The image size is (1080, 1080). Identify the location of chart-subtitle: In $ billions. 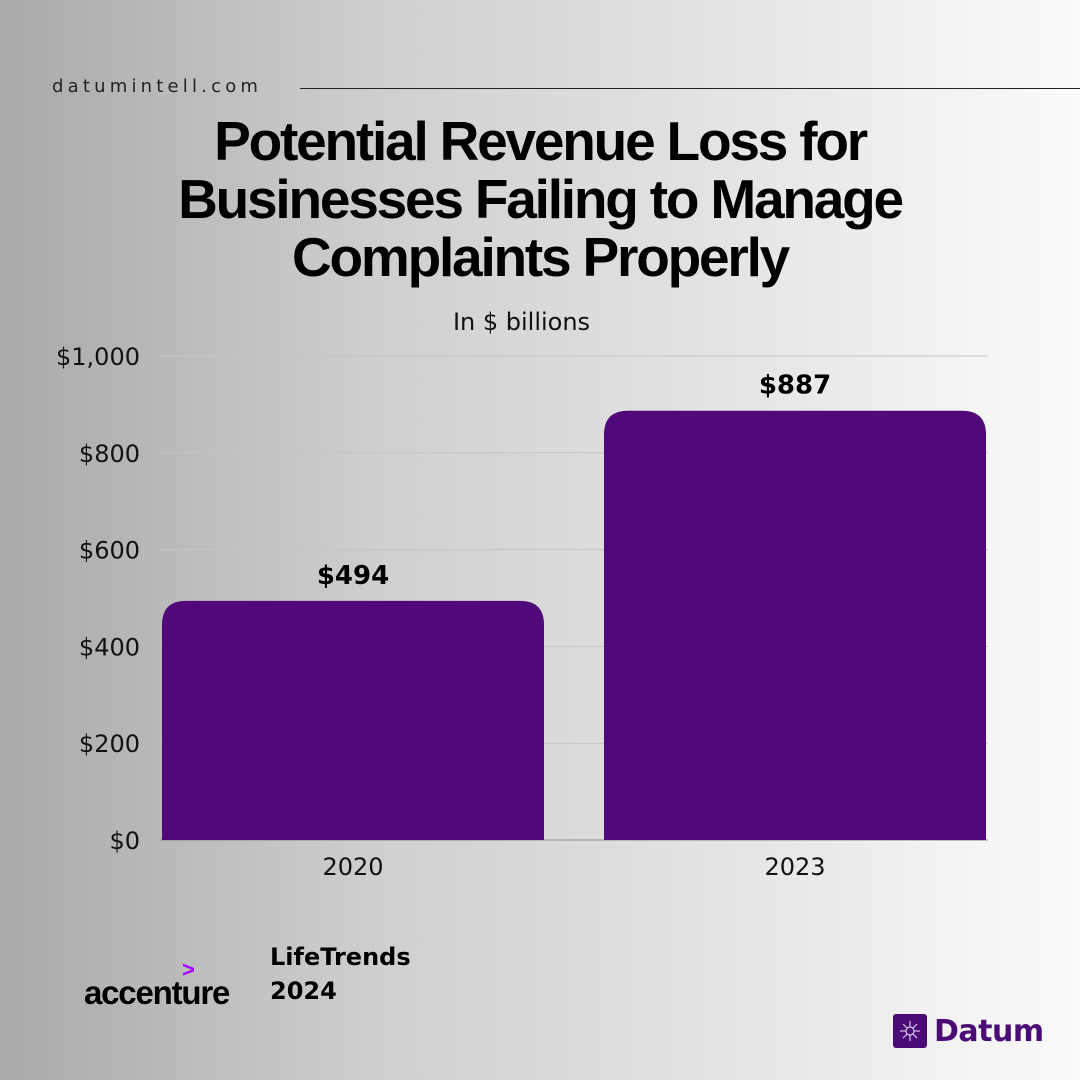
(521, 322).